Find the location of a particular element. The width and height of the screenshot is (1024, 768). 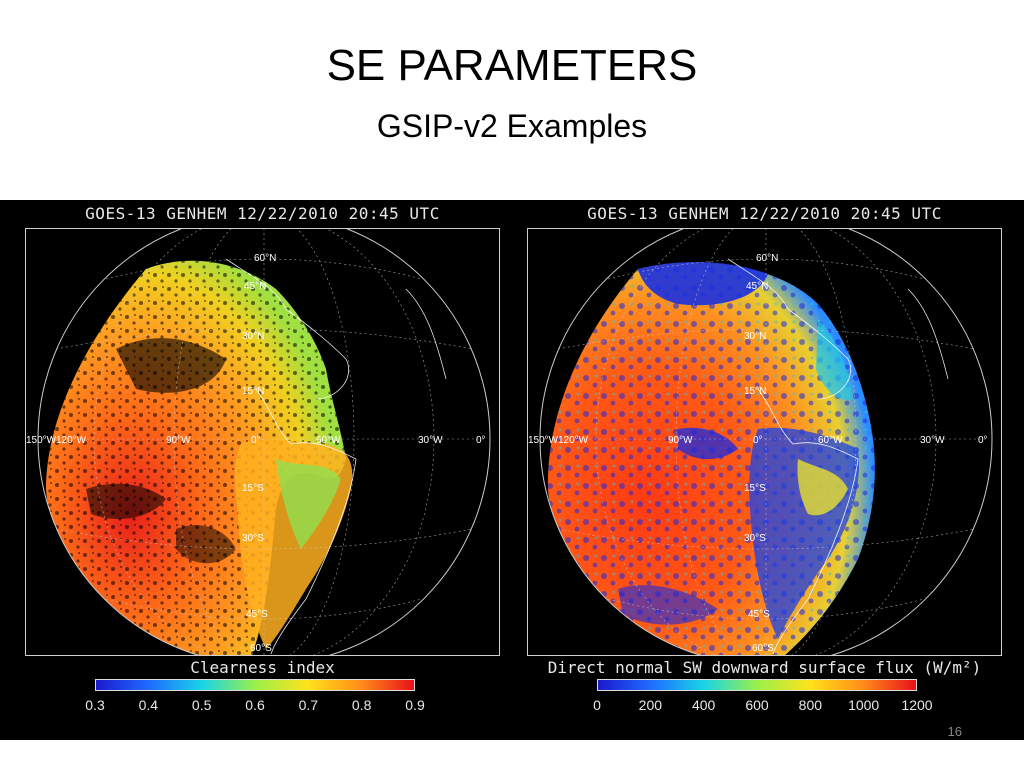

tick-label: 600 is located at coordinates (757, 705).